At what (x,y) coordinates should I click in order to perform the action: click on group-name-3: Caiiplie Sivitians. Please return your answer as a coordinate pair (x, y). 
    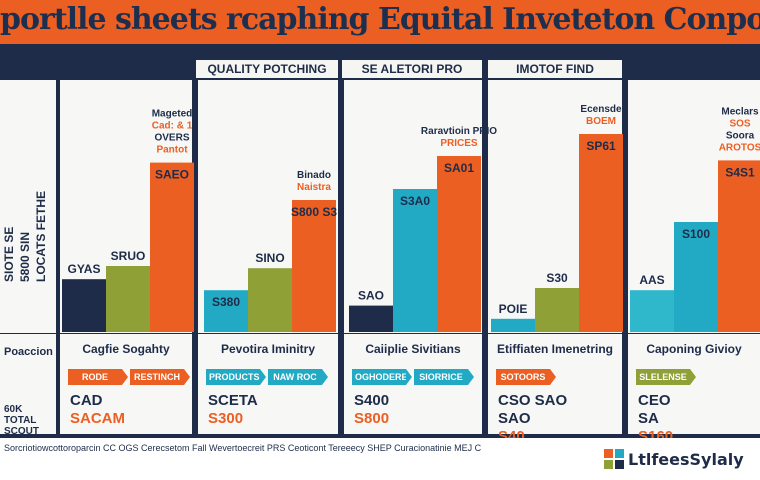
    Looking at the image, I should click on (413, 349).